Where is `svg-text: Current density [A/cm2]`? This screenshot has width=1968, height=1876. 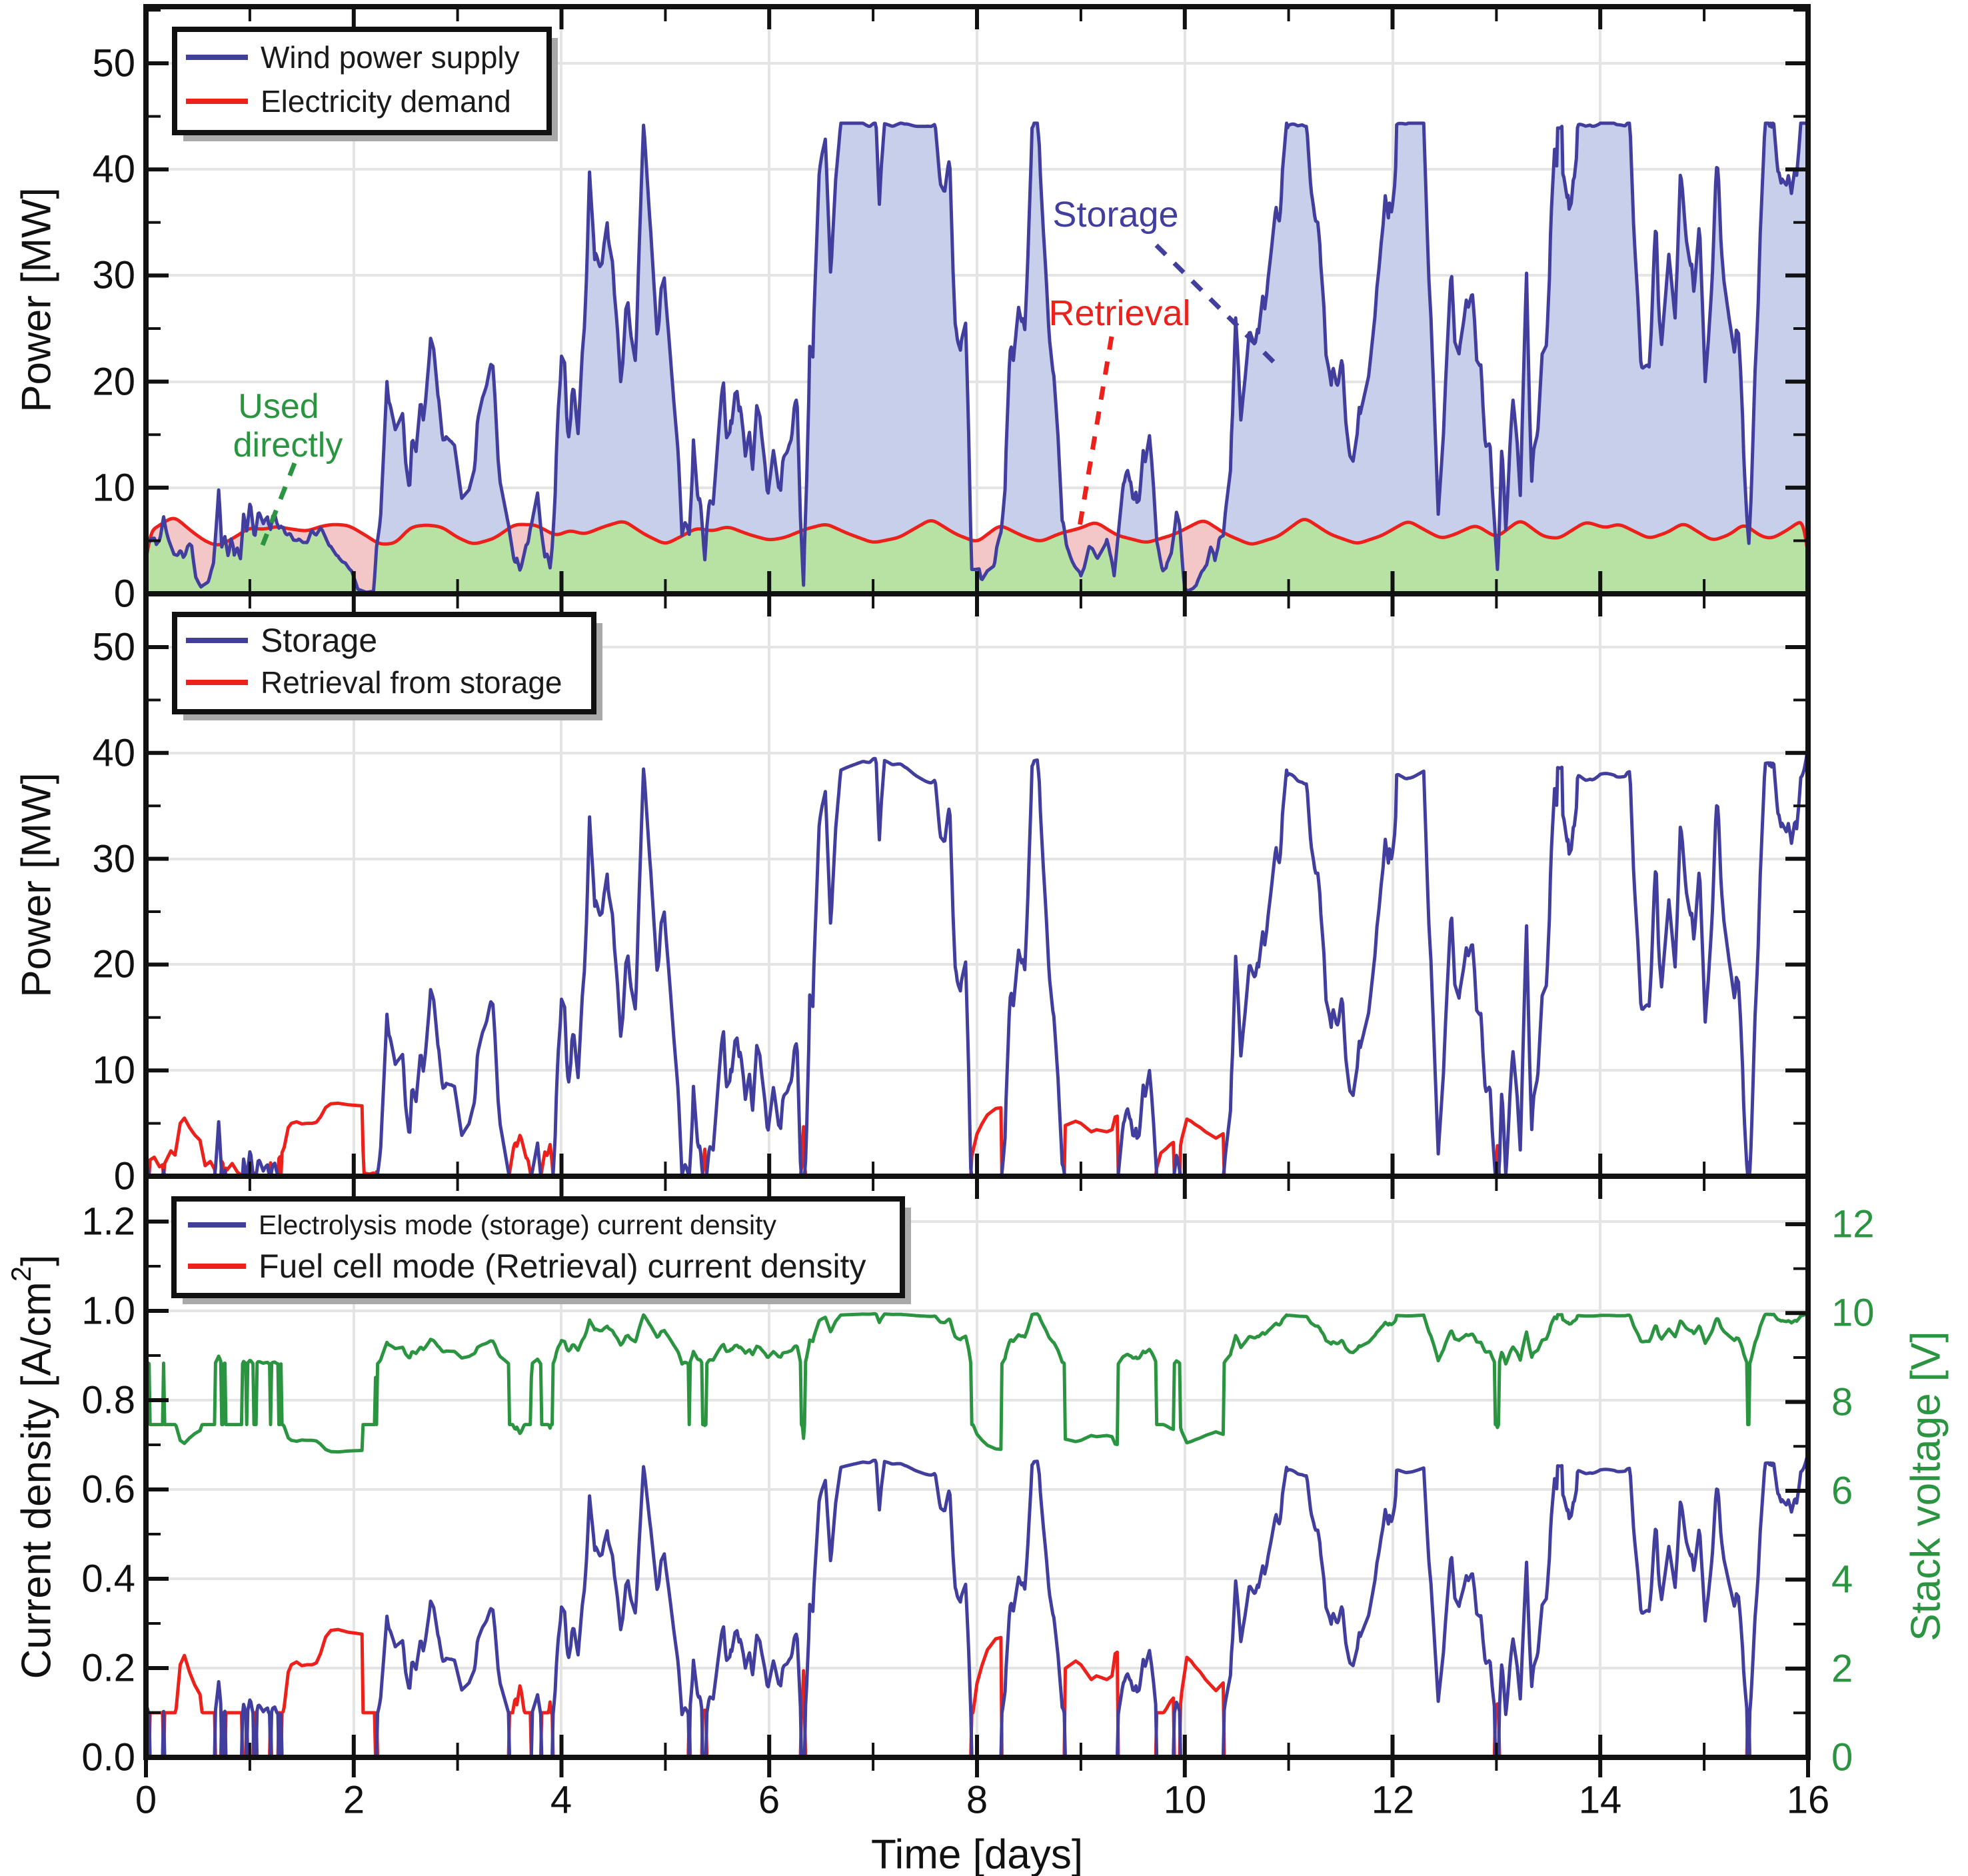 svg-text: Current density [A/cm2] is located at coordinates (32, 1467).